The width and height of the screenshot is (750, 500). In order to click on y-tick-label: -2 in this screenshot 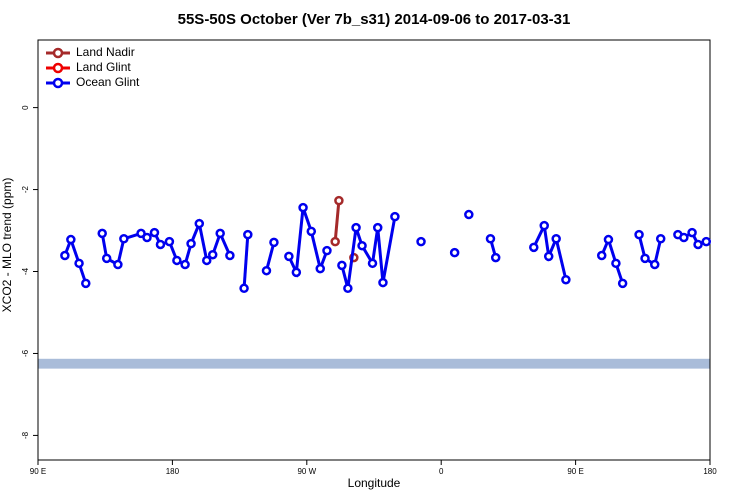, I will do `click(25, 189)`.